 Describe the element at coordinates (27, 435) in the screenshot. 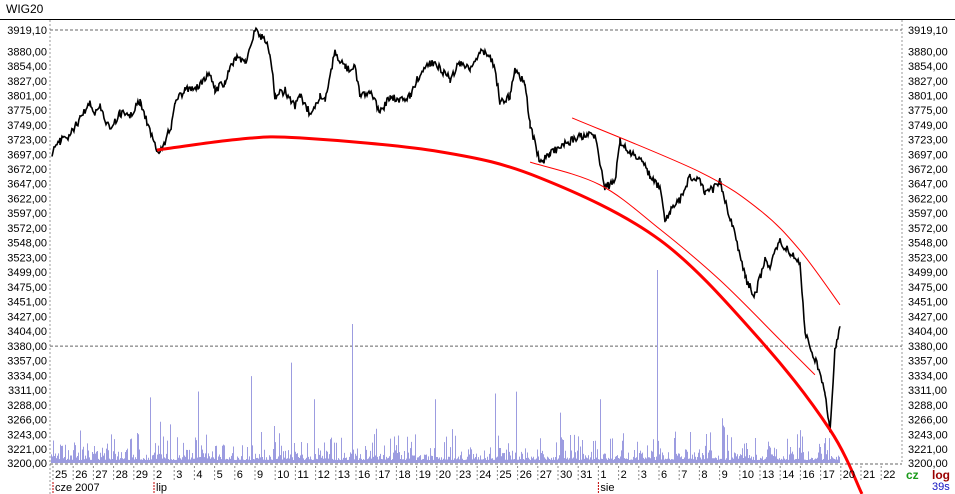

I see `y-tick-label-left: 3243,00` at that location.